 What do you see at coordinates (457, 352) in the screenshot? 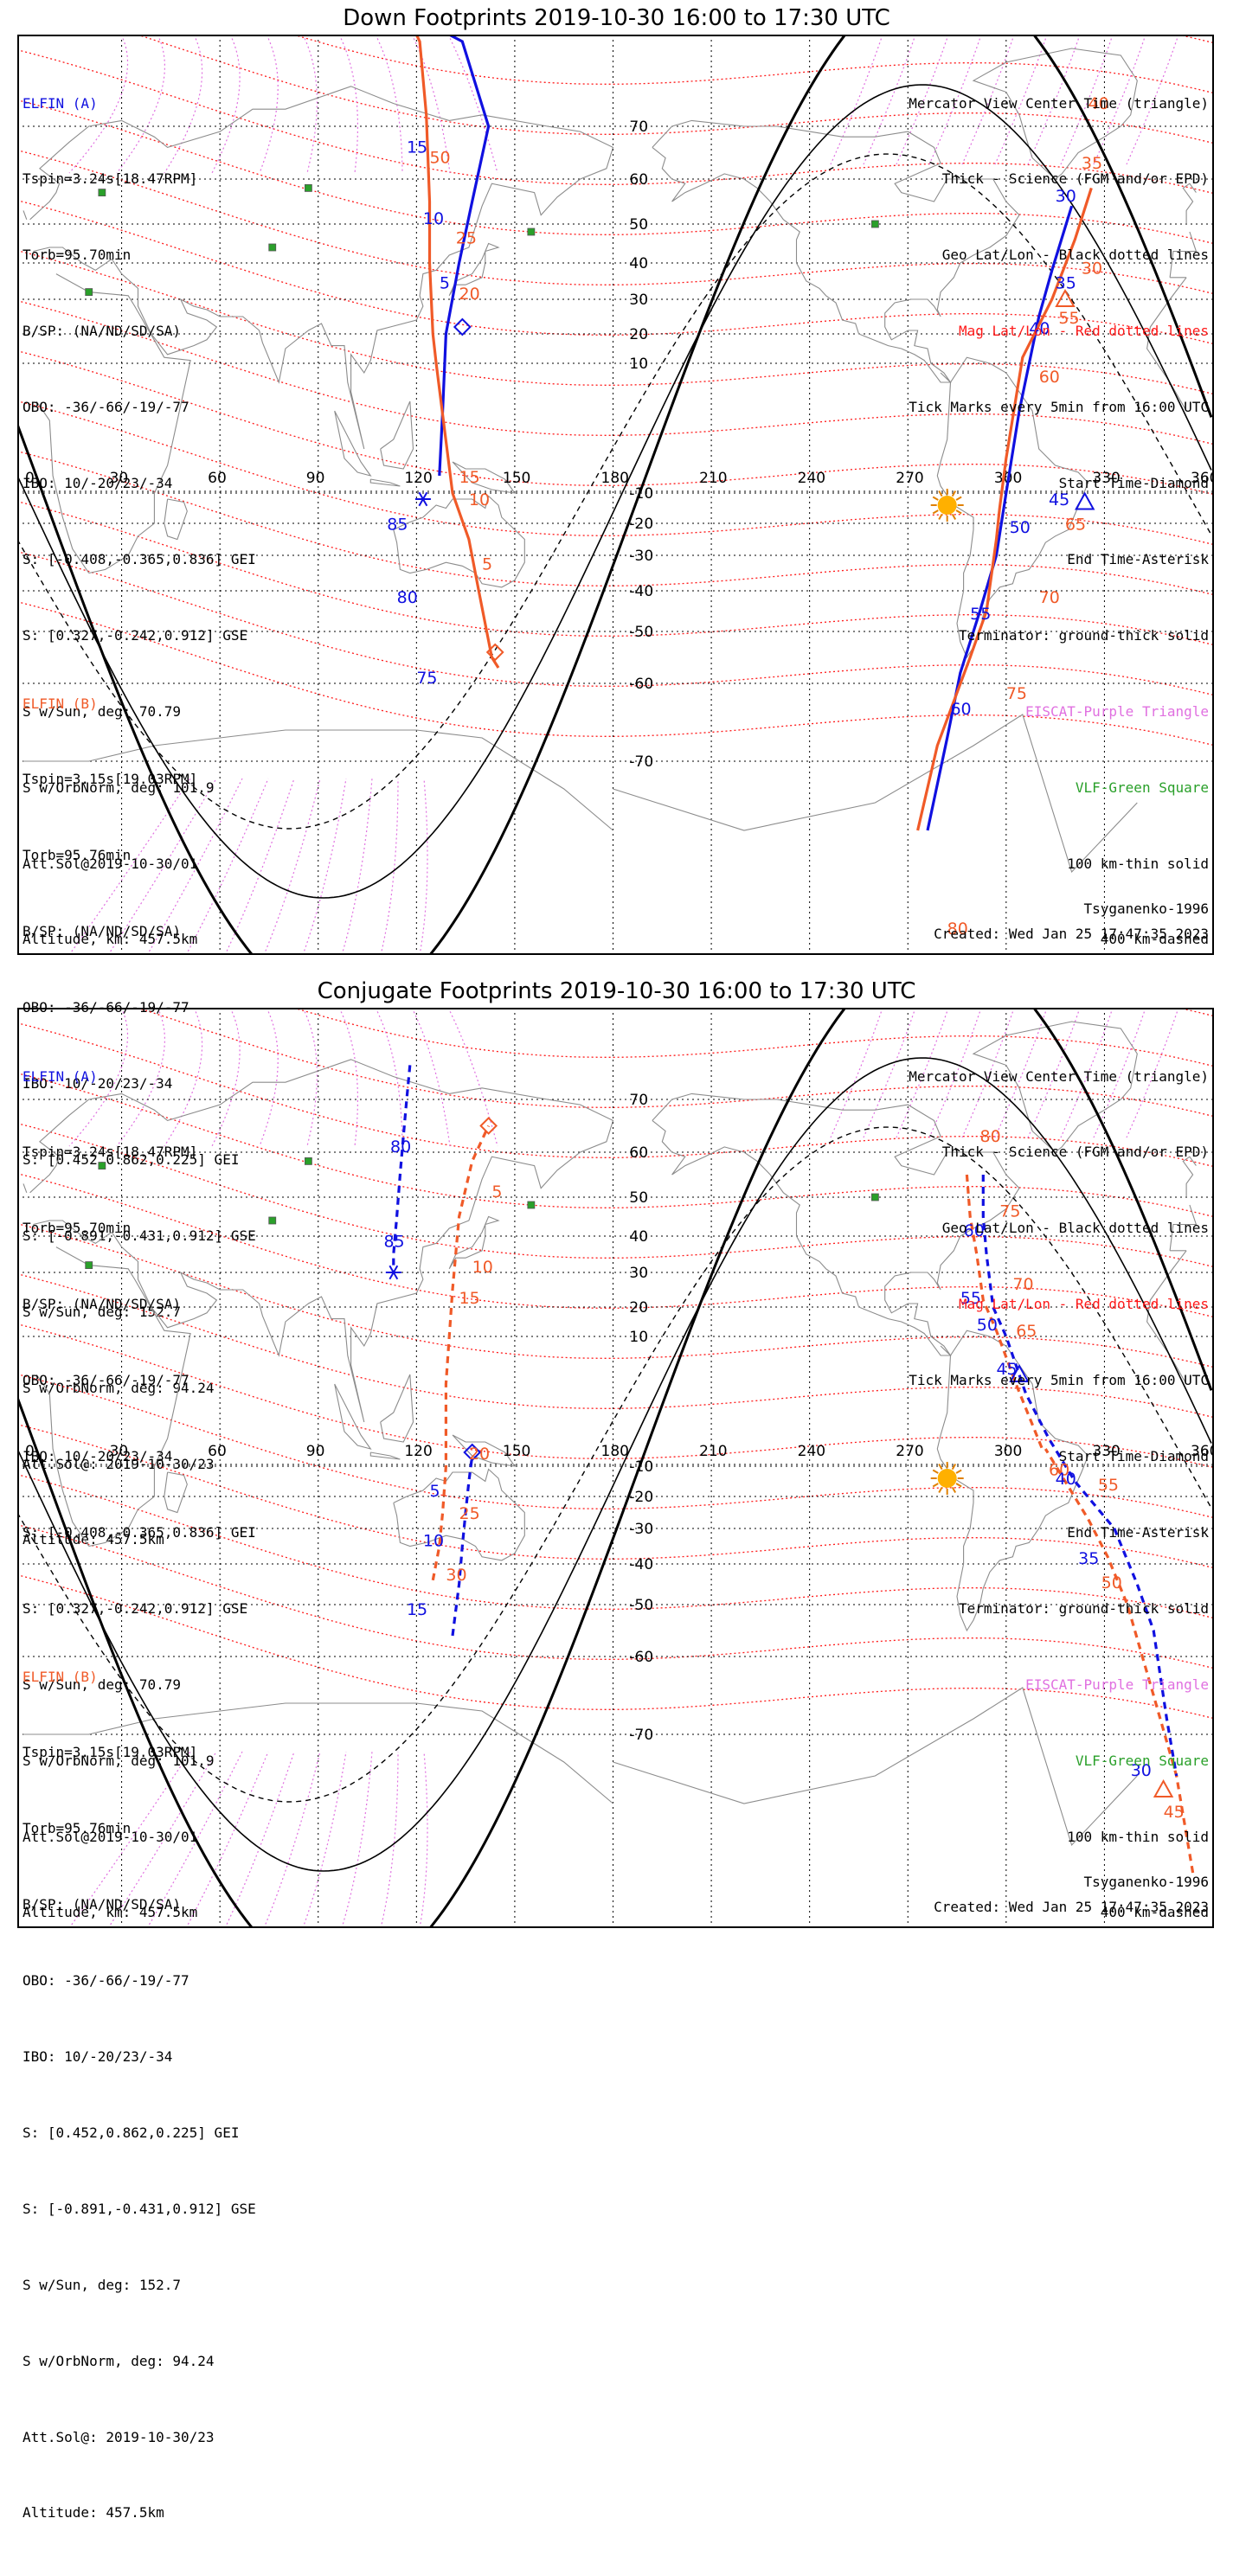
I see `trace-b1` at bounding box center [457, 352].